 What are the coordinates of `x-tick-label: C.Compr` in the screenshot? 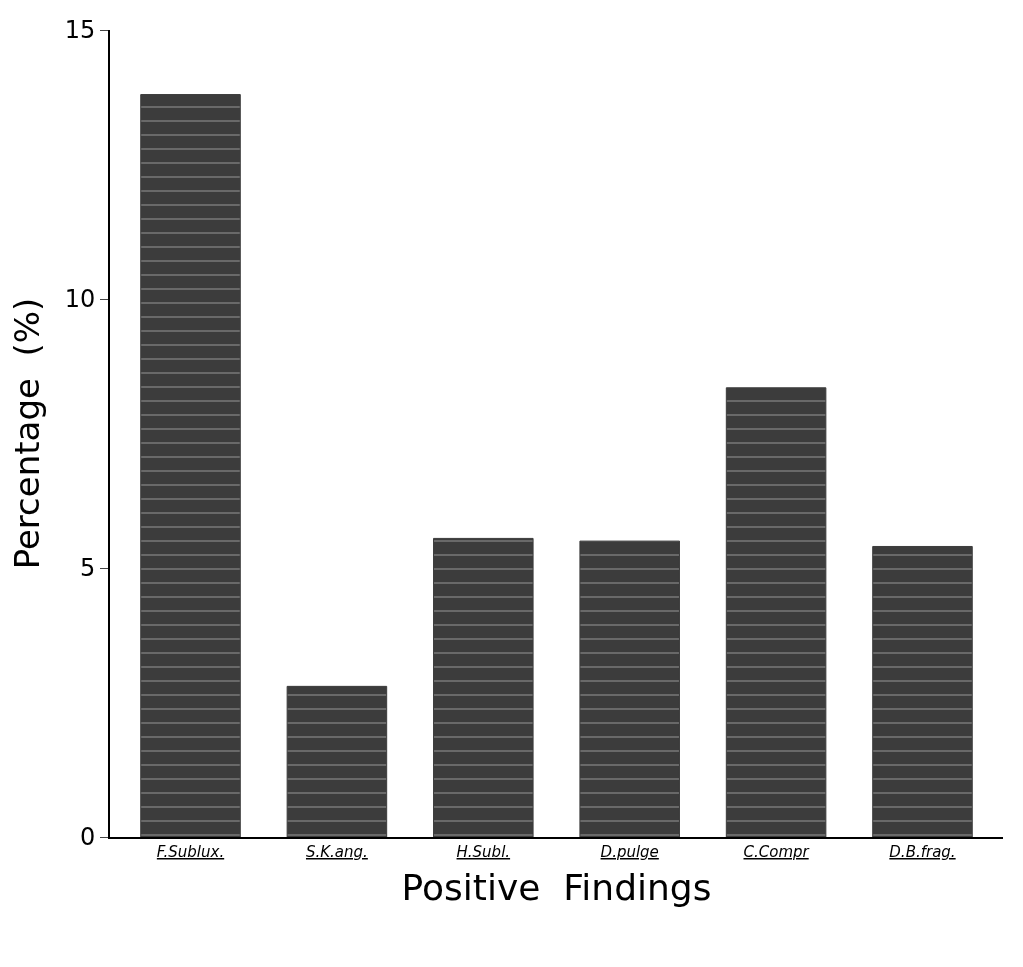 It's located at (776, 852).